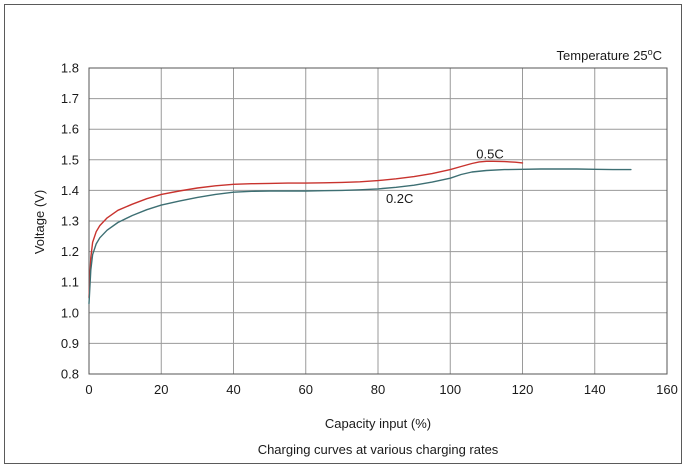  What do you see at coordinates (70, 282) in the screenshot?
I see `y-tick-label: 1.1` at bounding box center [70, 282].